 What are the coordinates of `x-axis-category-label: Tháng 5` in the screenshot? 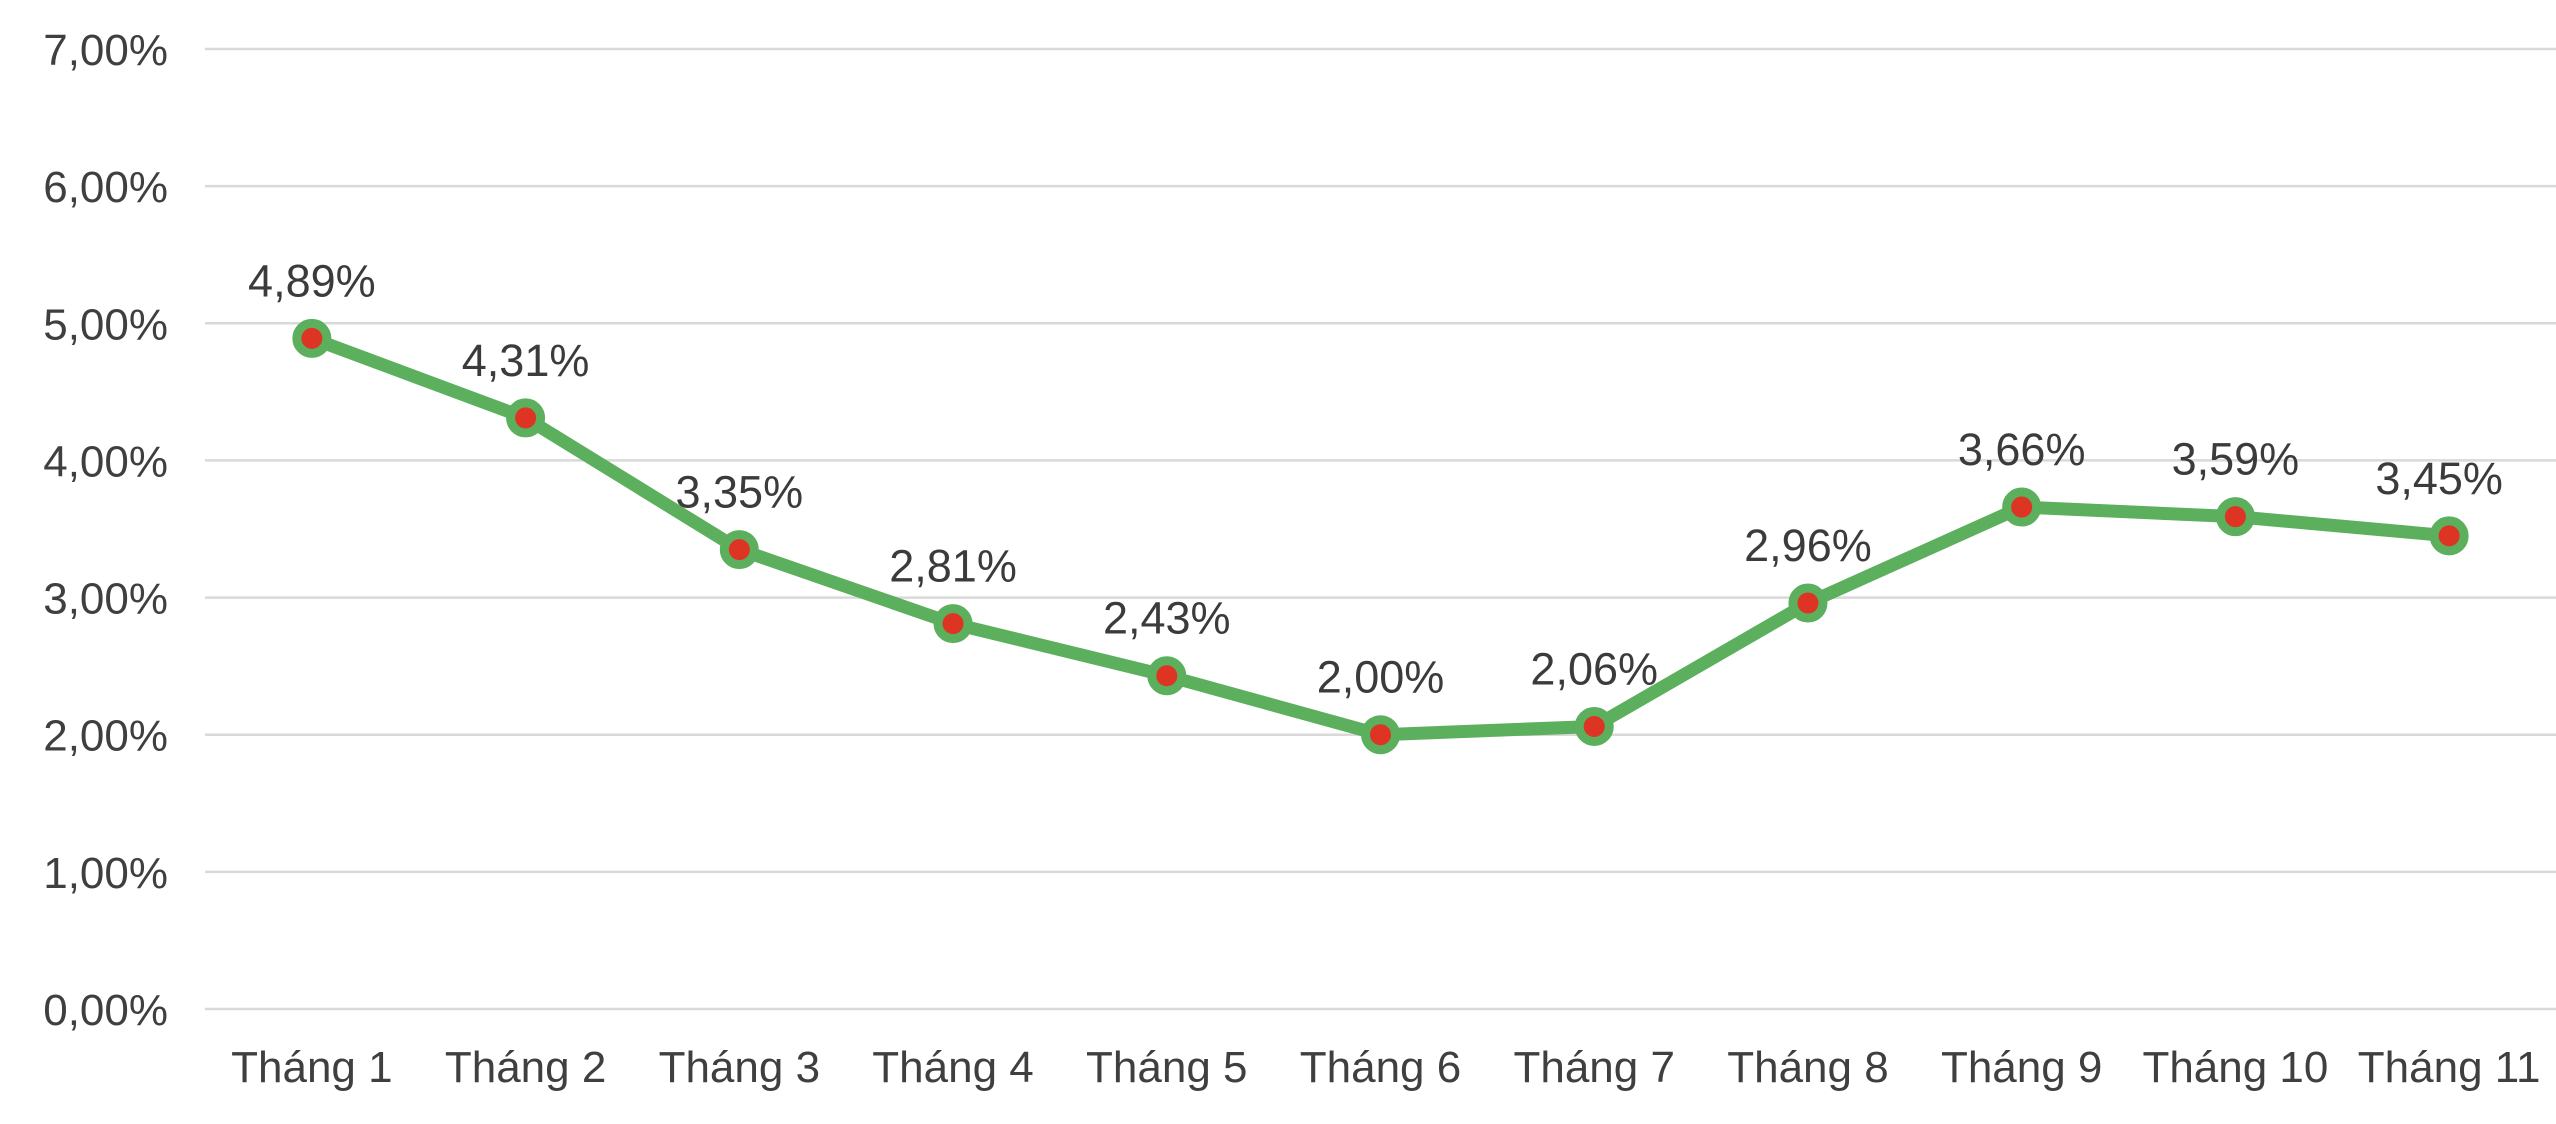 It's located at (1166, 1067).